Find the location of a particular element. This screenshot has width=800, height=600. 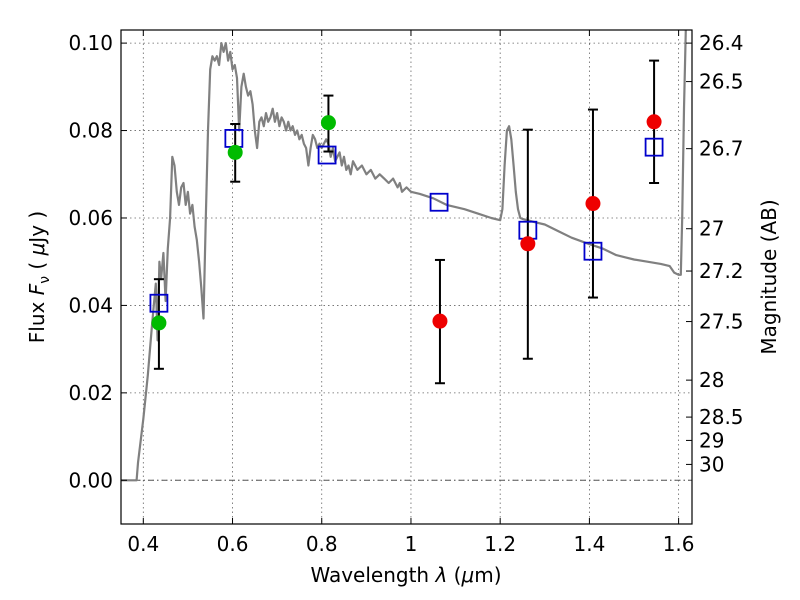

y-tick-label: 0.00 is located at coordinates (90, 480).